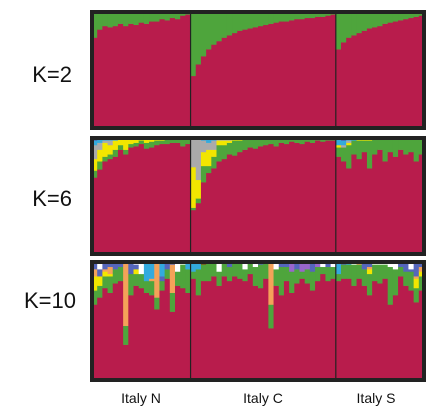  I want to click on population-label-italy-c: Italy C, so click(263, 398).